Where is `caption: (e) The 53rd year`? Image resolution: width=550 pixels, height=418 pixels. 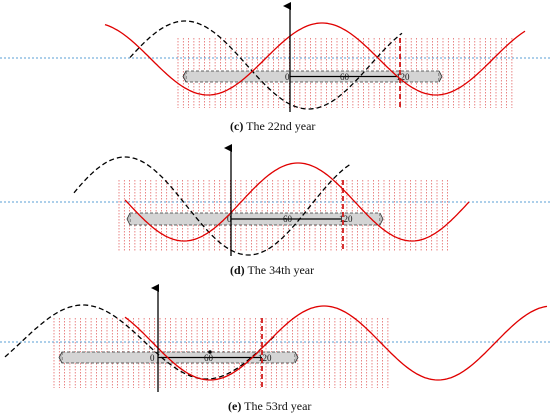
caption: (e) The 53rd year is located at coordinates (269, 406).